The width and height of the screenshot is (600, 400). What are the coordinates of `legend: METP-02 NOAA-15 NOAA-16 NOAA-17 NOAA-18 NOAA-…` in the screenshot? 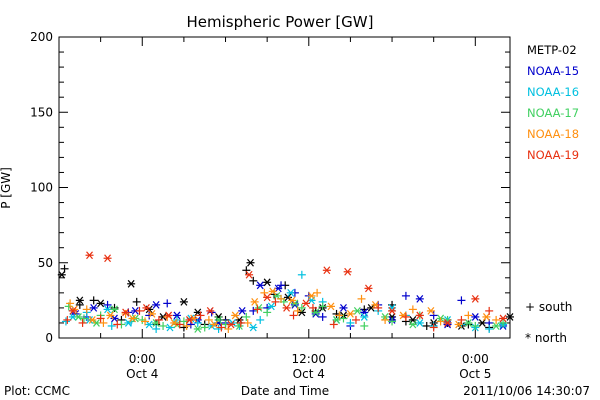 It's located at (553, 102).